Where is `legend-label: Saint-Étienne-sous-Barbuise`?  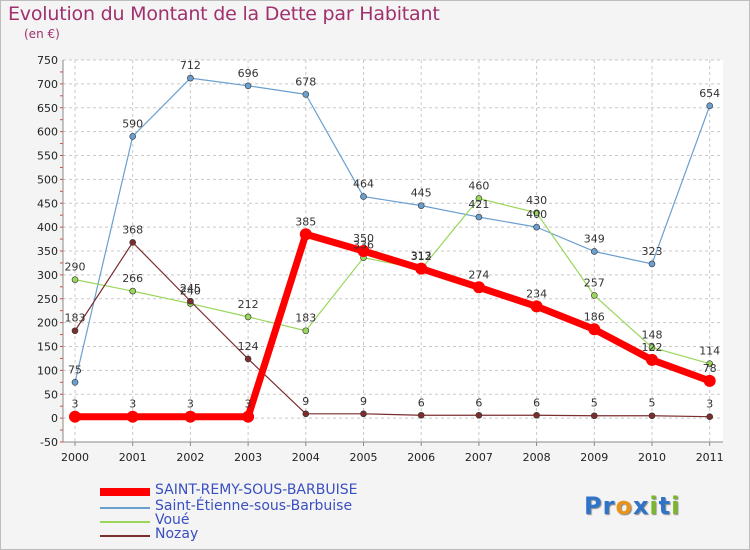
legend-label: Saint-Étienne-sous-Barbuise is located at coordinates (254, 506).